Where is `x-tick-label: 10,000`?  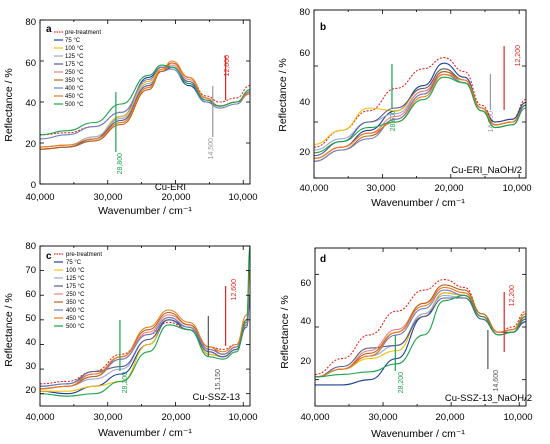
x-tick-label: 10,000 is located at coordinates (517, 417).